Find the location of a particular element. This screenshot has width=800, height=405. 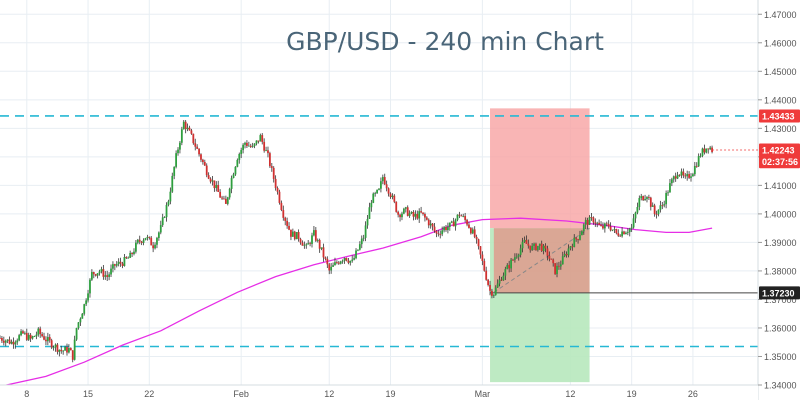

current-price-tag-bg is located at coordinates (779, 150).